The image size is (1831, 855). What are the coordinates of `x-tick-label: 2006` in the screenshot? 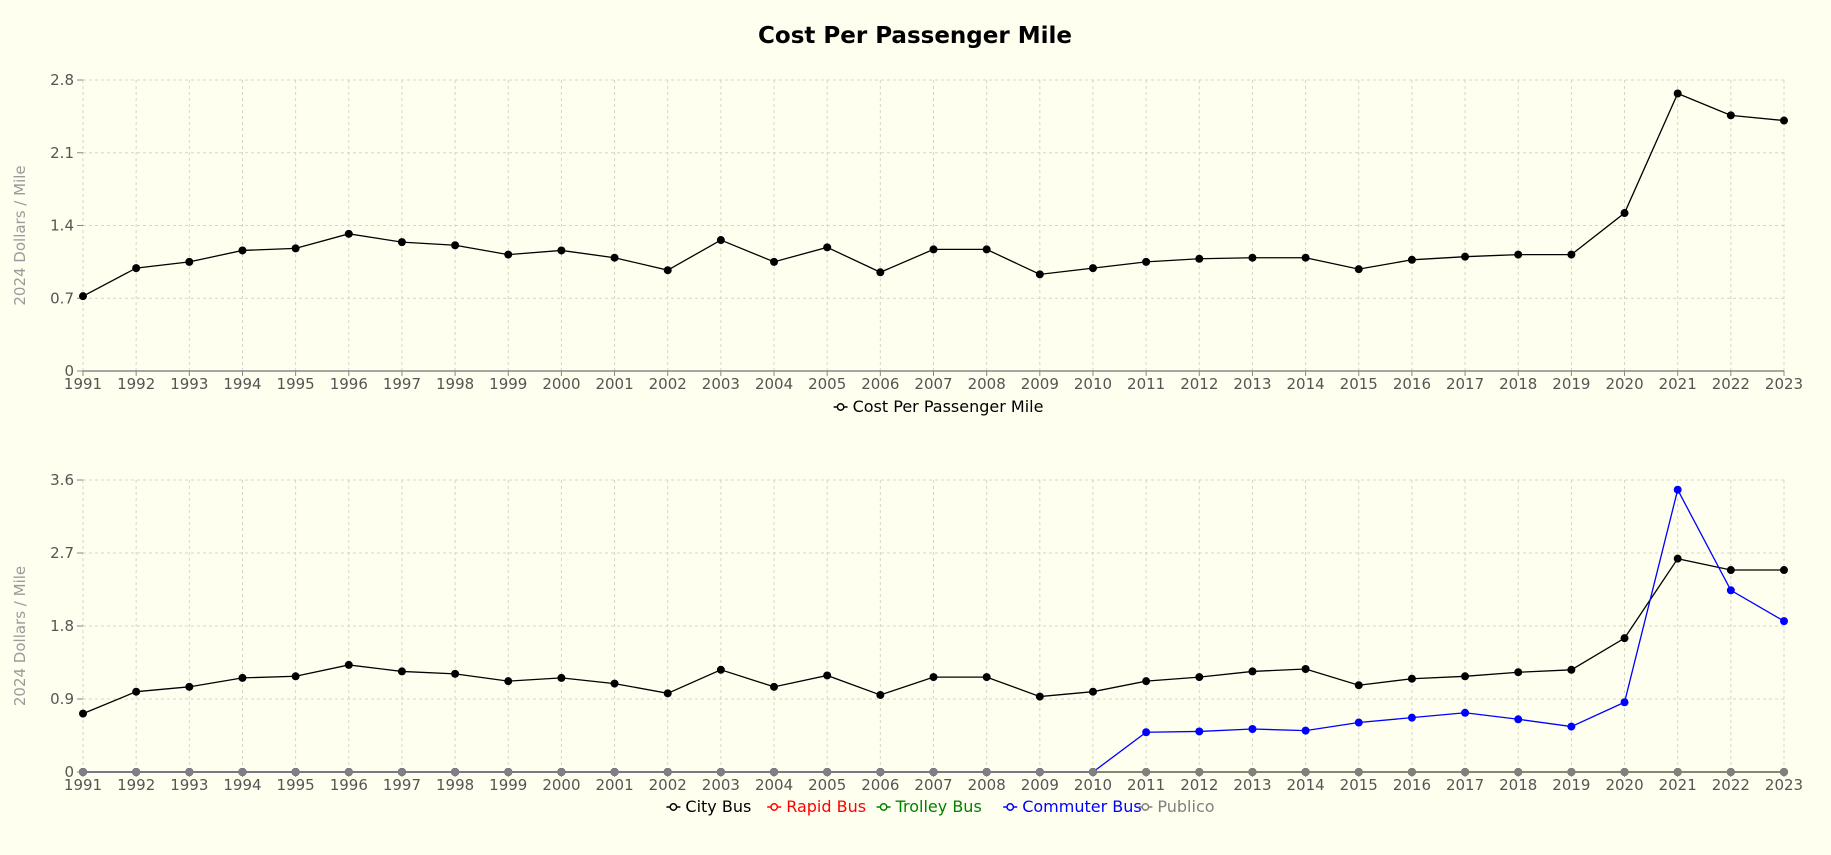 It's located at (880, 785).